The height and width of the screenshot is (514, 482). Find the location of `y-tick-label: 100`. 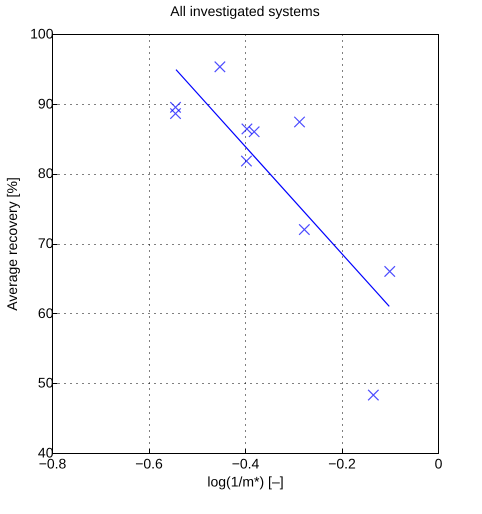

y-tick-label: 100 is located at coordinates (42, 34).